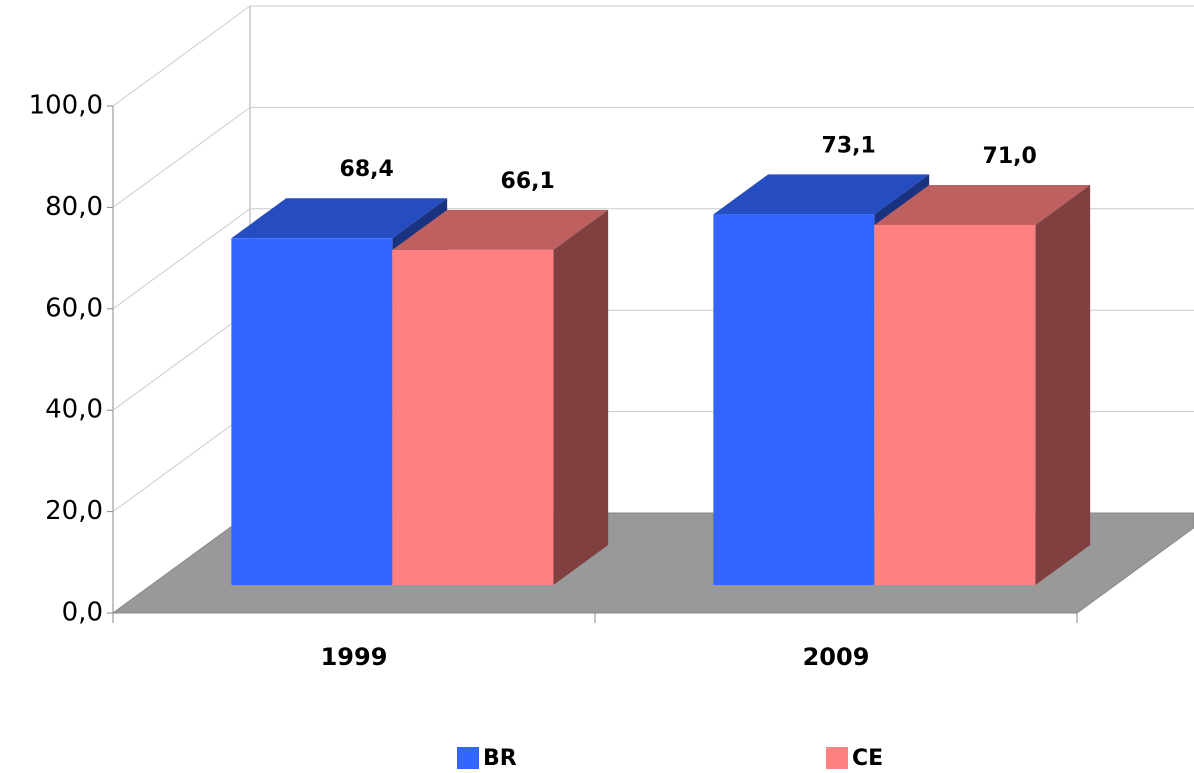 Image resolution: width=1194 pixels, height=773 pixels. What do you see at coordinates (74, 410) in the screenshot?
I see `y-tick-label: 40,0` at bounding box center [74, 410].